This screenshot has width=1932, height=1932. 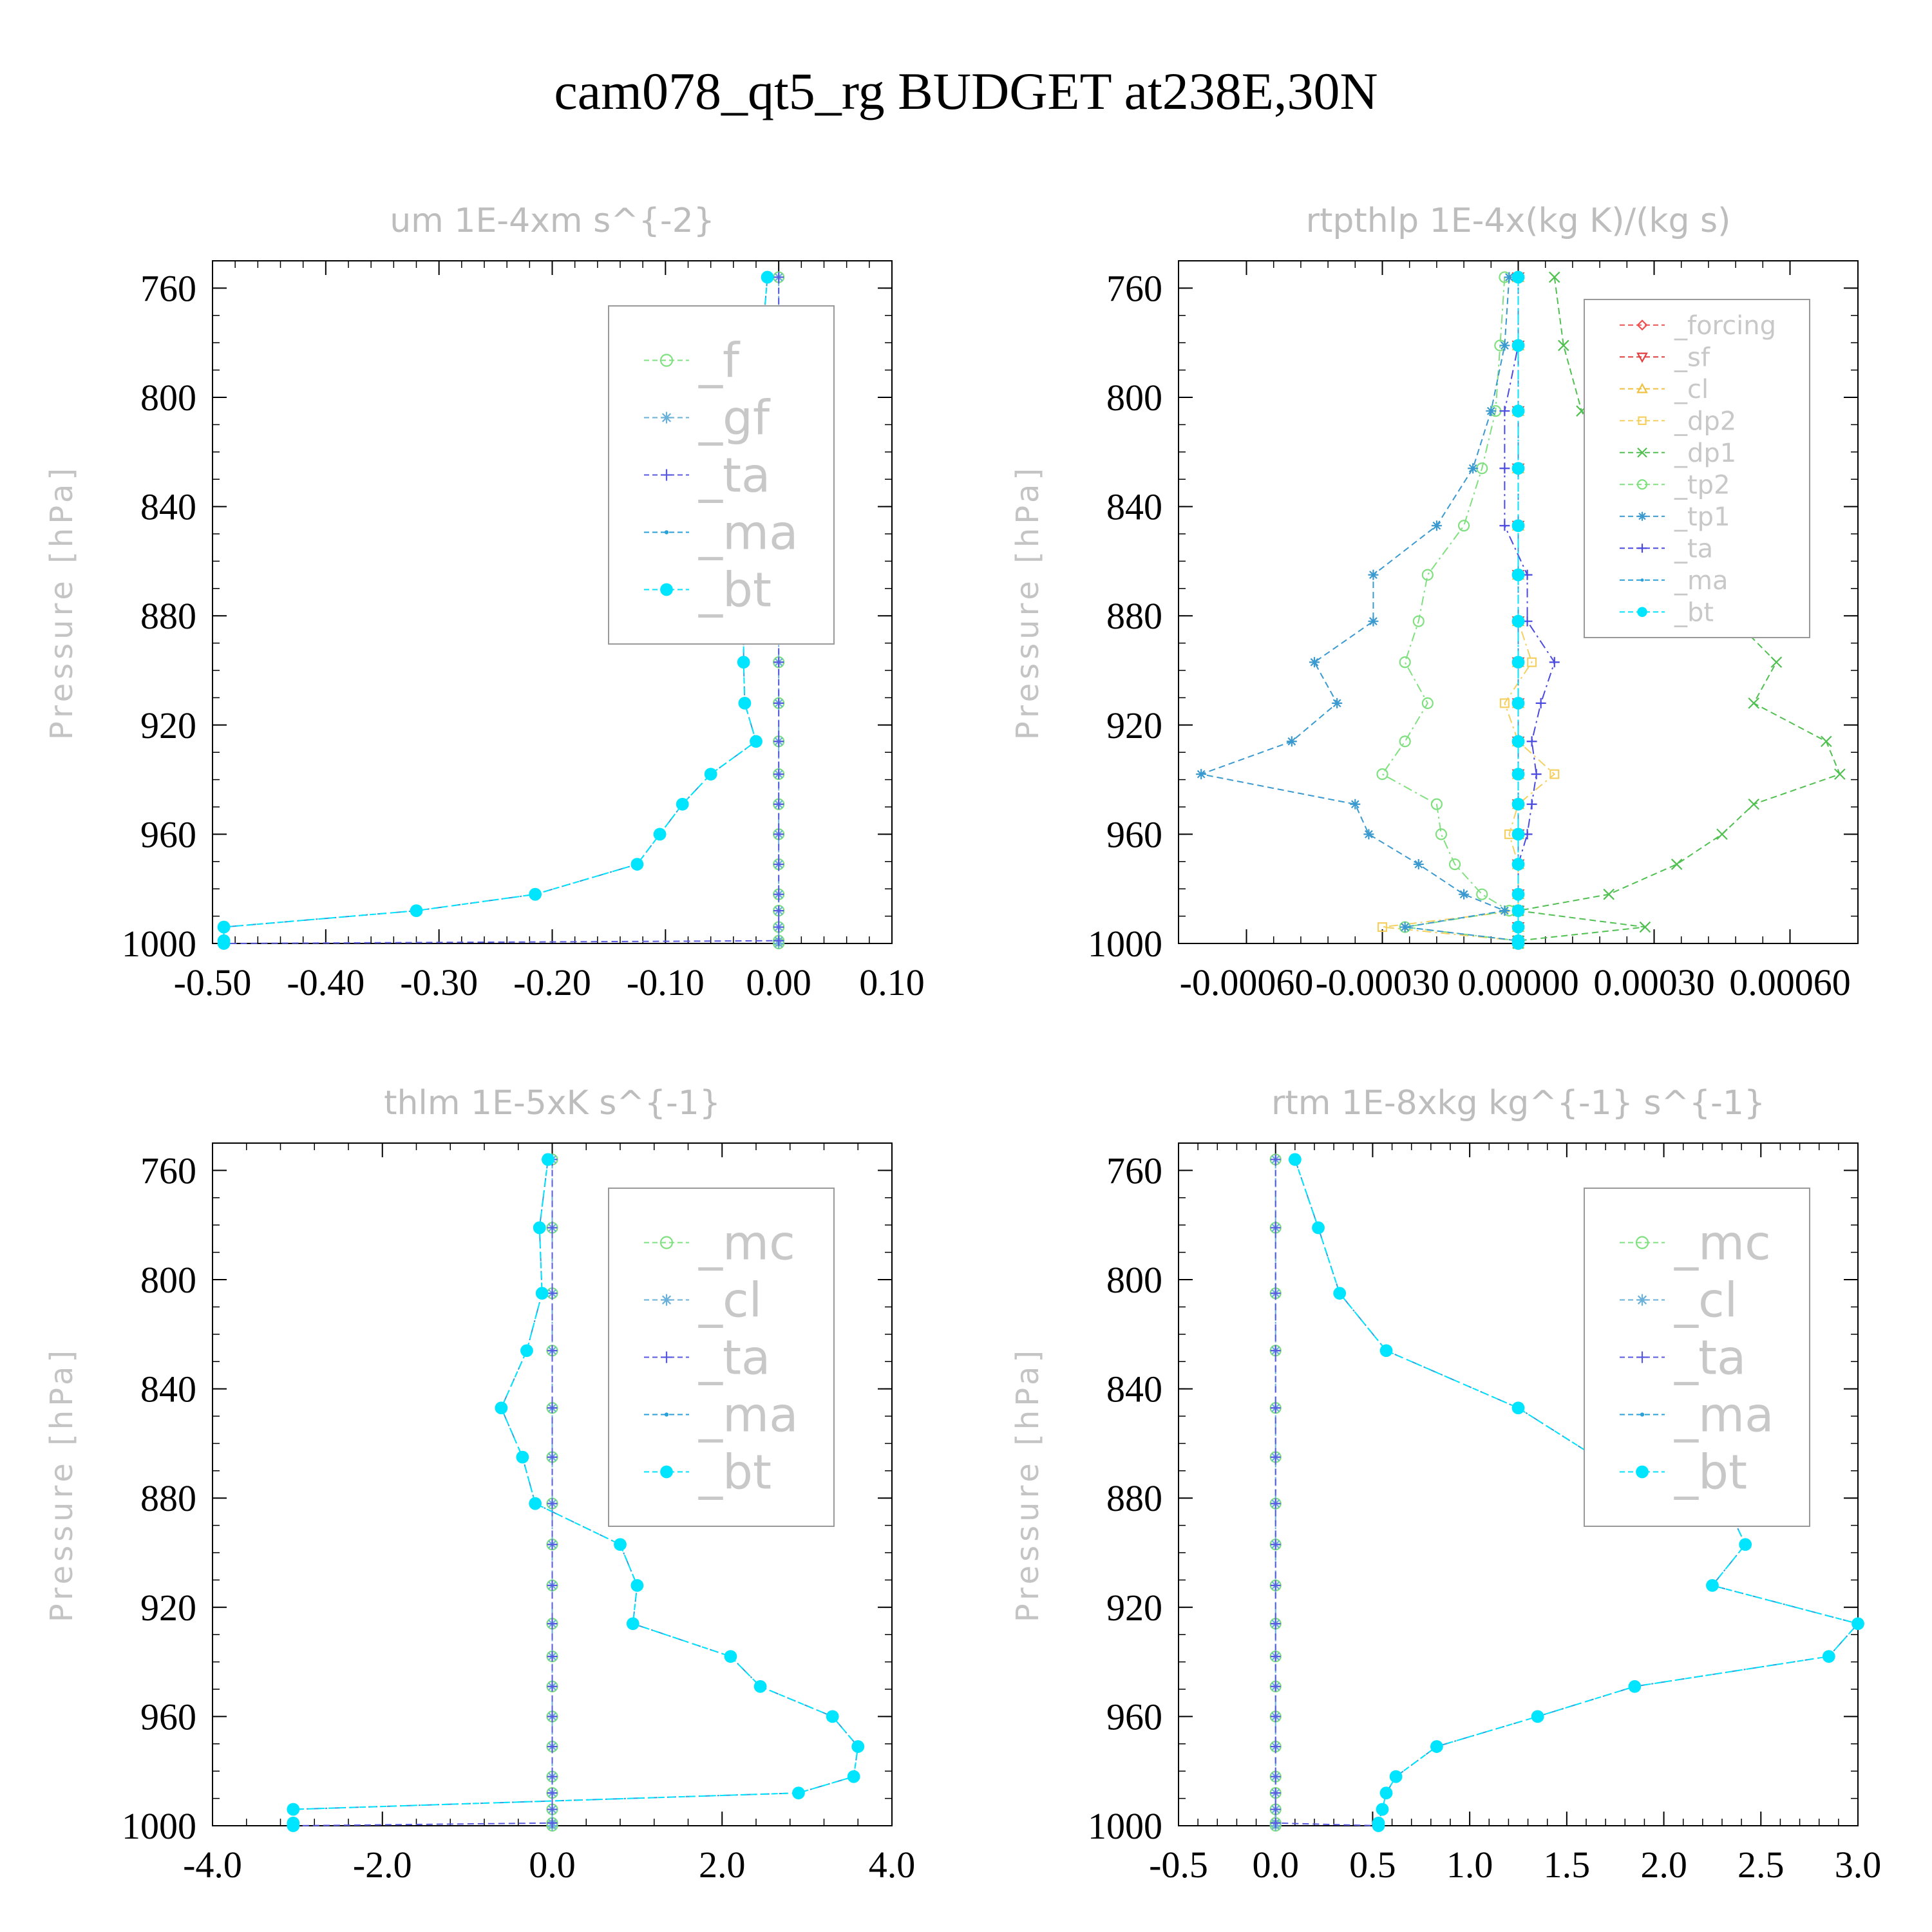 What do you see at coordinates (779, 982) in the screenshot?
I see `x-tick-label: 0.00` at bounding box center [779, 982].